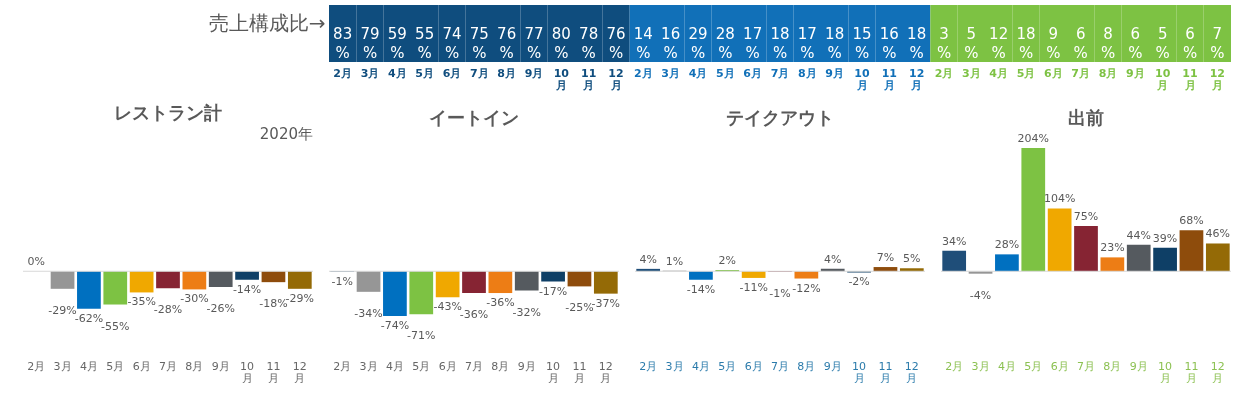  What do you see at coordinates (1086, 216) in the screenshot?
I see `data-label: 75%` at bounding box center [1086, 216].